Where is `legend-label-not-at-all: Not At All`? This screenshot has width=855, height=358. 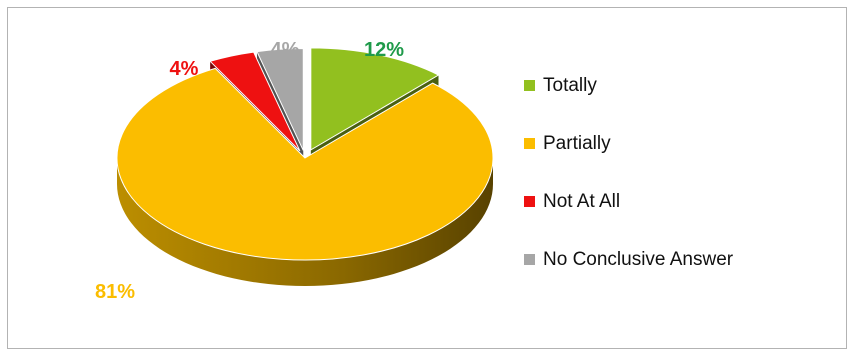 legend-label-not-at-all: Not At All is located at coordinates (581, 201).